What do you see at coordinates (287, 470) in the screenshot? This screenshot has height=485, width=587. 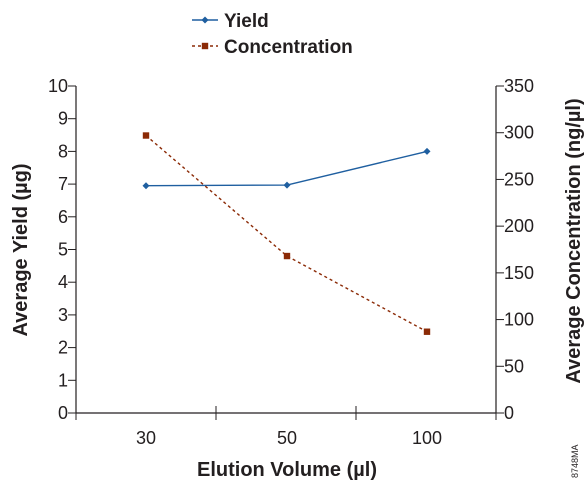 I see `x-axis-title: Elution Volume (µl)` at bounding box center [287, 470].